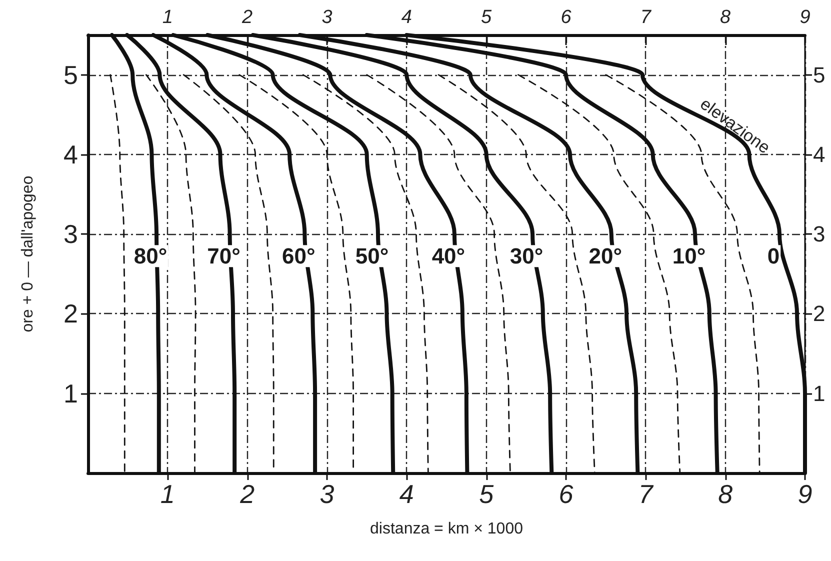 Image resolution: width=831 pixels, height=561 pixels. Describe the element at coordinates (805, 494) in the screenshot. I see `x-tick-label: 9` at that location.